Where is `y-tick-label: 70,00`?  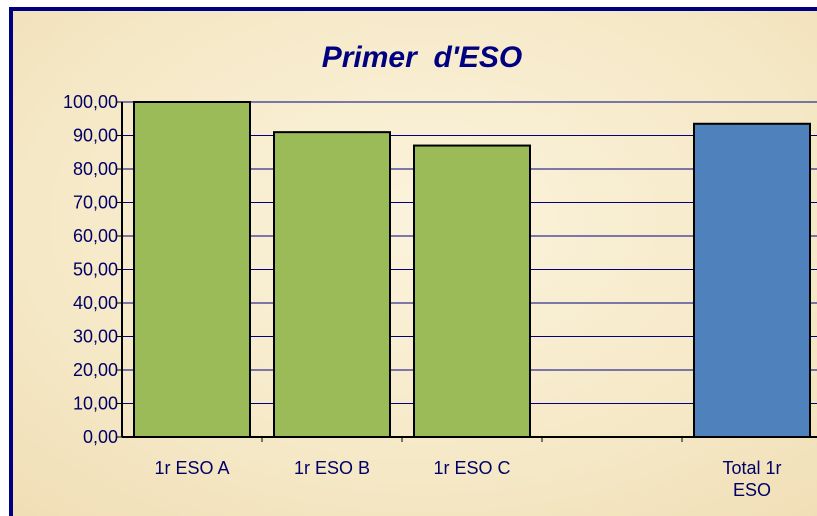
y-tick-label: 70,00 is located at coordinates (95, 202).